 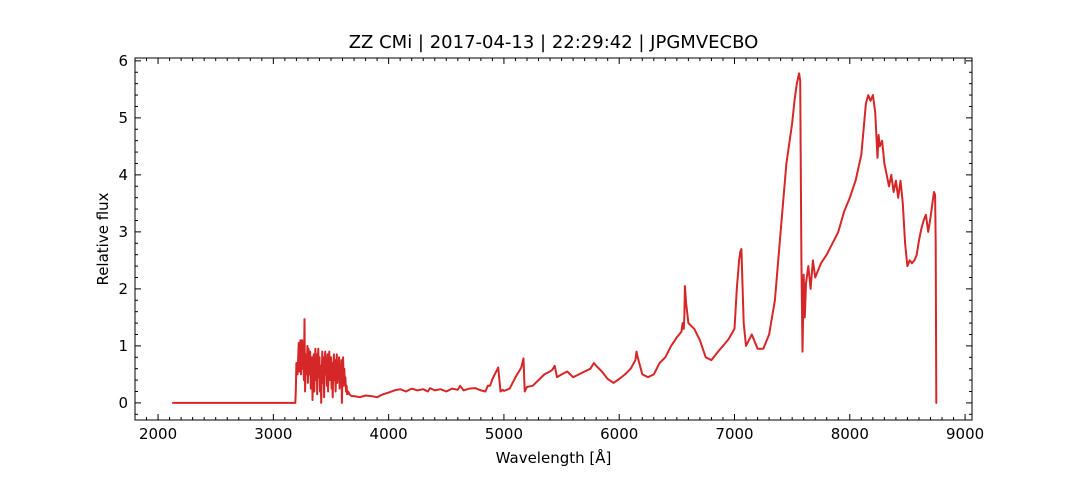 I want to click on x-axis-label: Wavelength [Å], so click(x=554, y=457).